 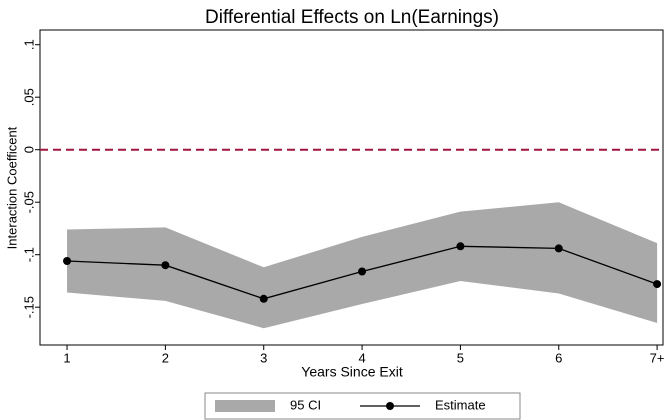 I want to click on y-tick-label: .1, so click(x=28, y=44).